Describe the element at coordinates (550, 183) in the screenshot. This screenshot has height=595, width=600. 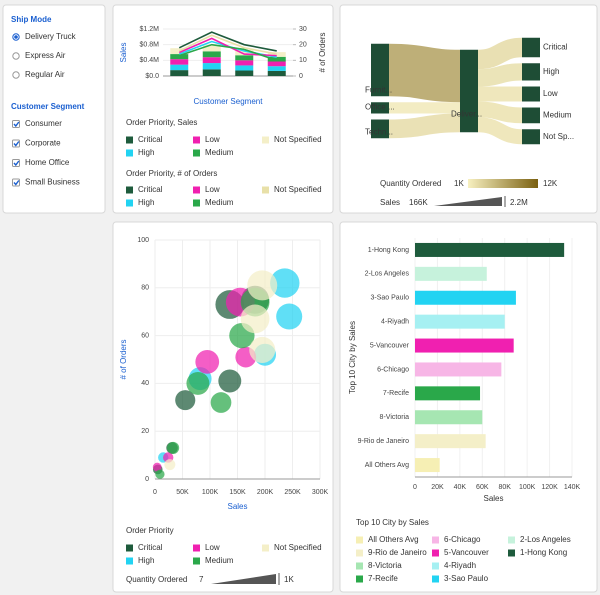
I see `legend-max: 12K` at that location.